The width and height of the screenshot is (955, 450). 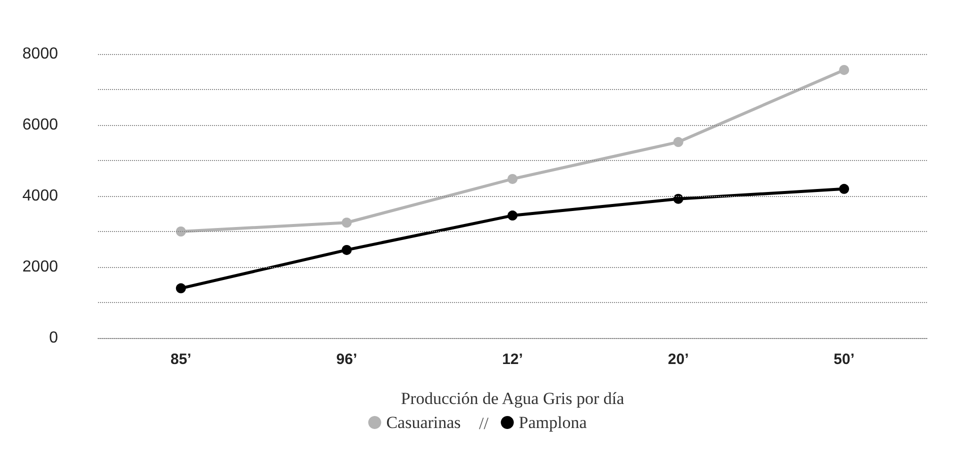 What do you see at coordinates (423, 422) in the screenshot?
I see `legend-label: Casuarinas` at bounding box center [423, 422].